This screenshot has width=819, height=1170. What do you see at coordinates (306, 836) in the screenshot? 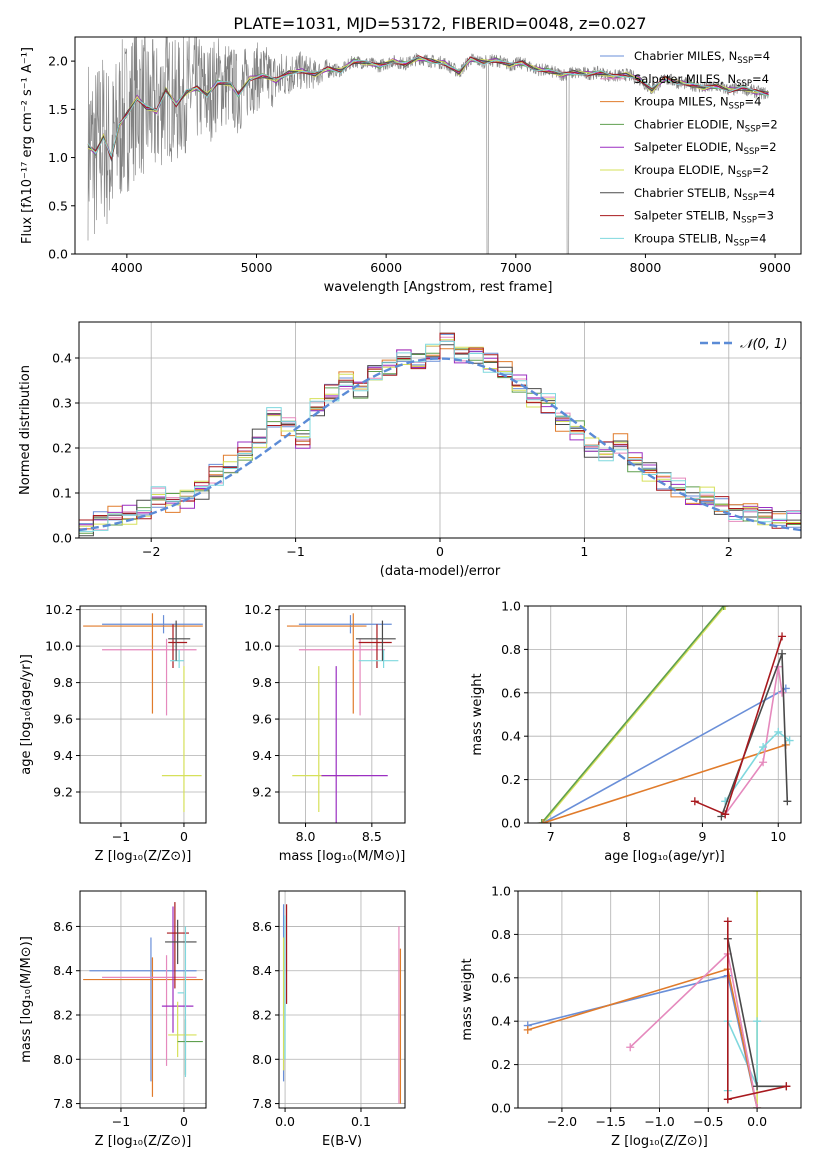
I see `x-tick-label: 8.0` at bounding box center [306, 836].